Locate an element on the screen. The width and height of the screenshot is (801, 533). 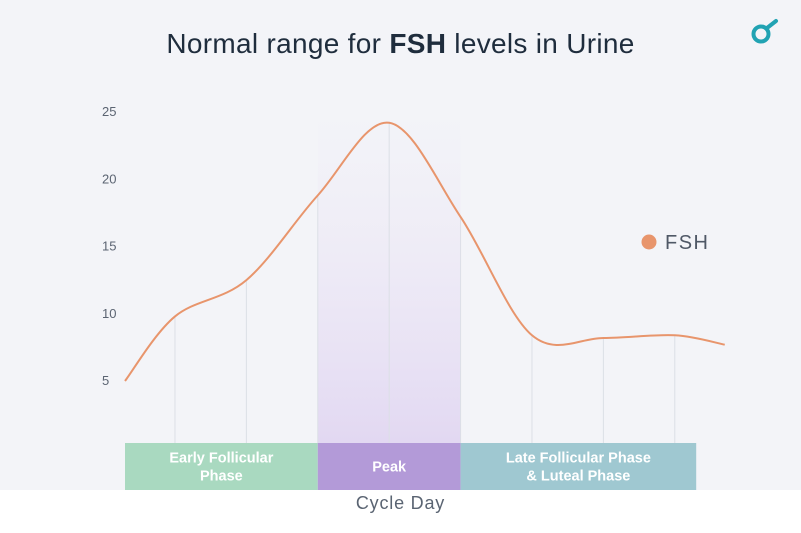
phase-label-line: Peak is located at coordinates (389, 468).